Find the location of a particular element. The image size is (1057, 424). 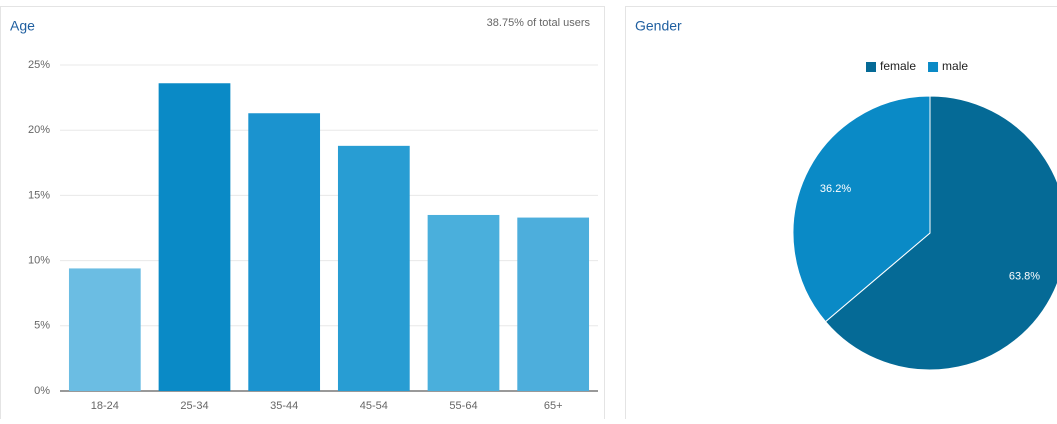

x-tick-label: 65+ is located at coordinates (553, 406).